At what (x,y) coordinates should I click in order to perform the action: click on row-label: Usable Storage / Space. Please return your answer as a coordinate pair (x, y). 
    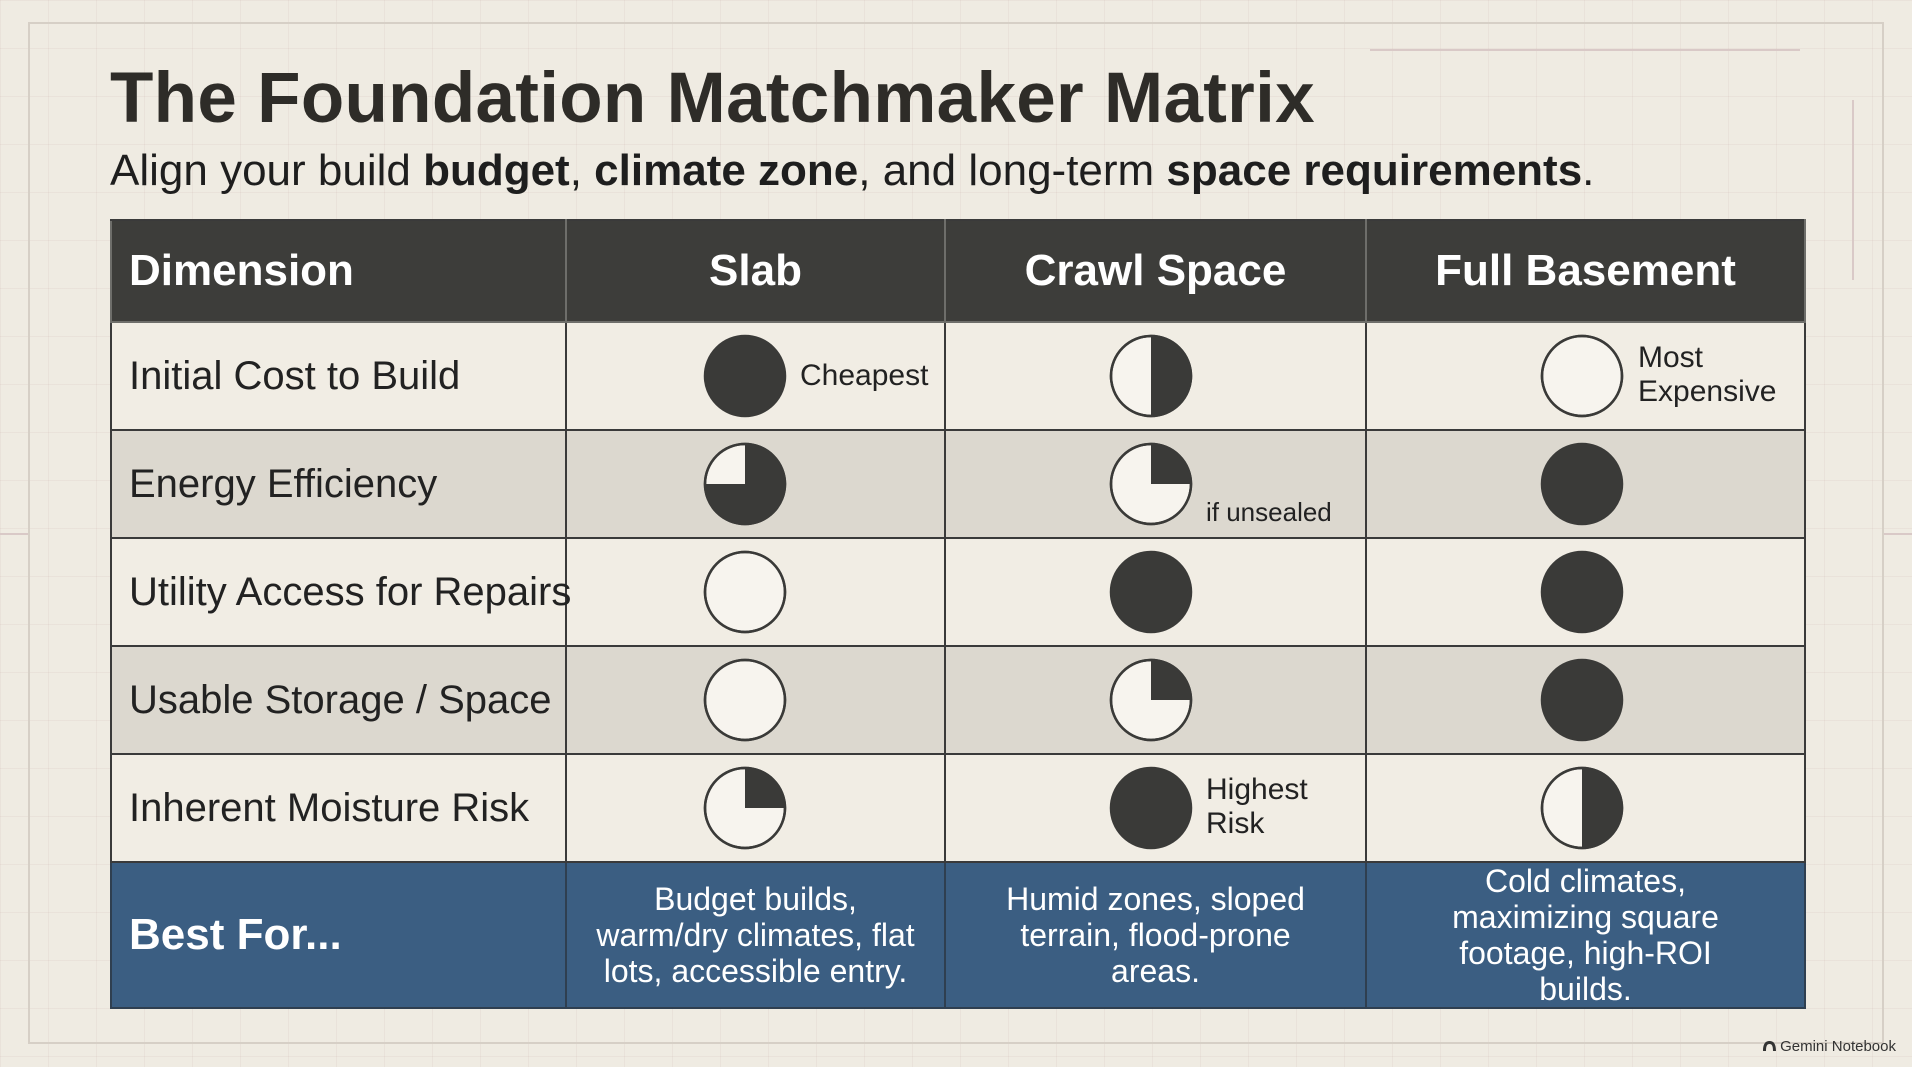
    Looking at the image, I should click on (338, 700).